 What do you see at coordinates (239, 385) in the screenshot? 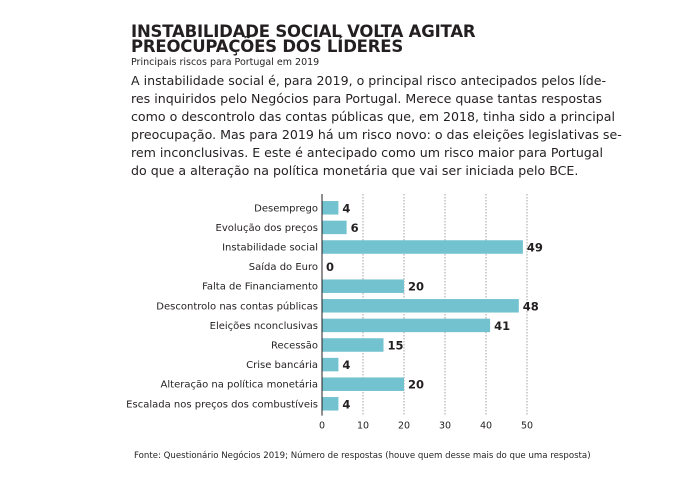
I see `category-label: Alteração na política monetária` at bounding box center [239, 385].